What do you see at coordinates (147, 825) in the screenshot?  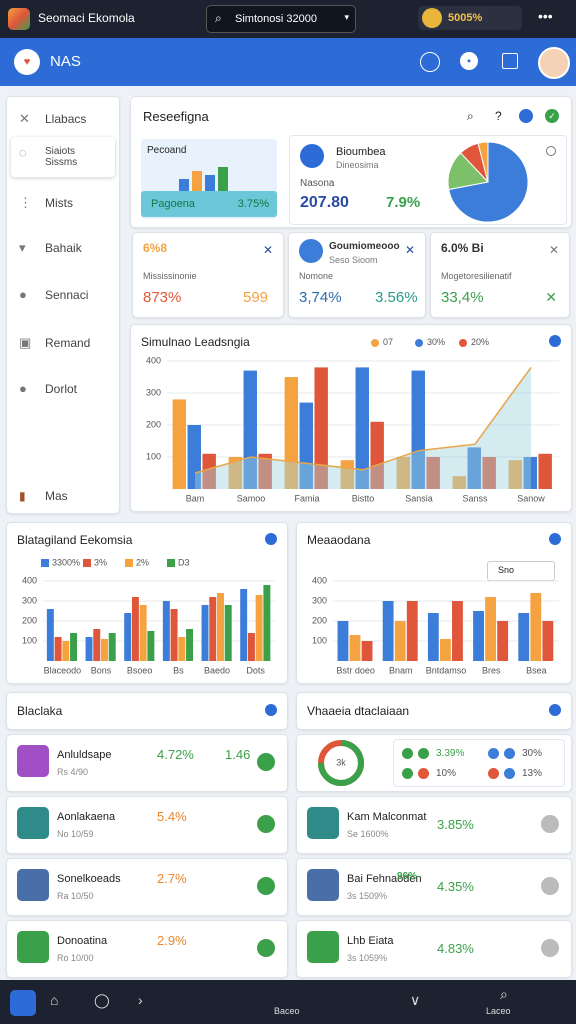 I see `list-row: Aonlakaena No 10/59 5.4%` at bounding box center [147, 825].